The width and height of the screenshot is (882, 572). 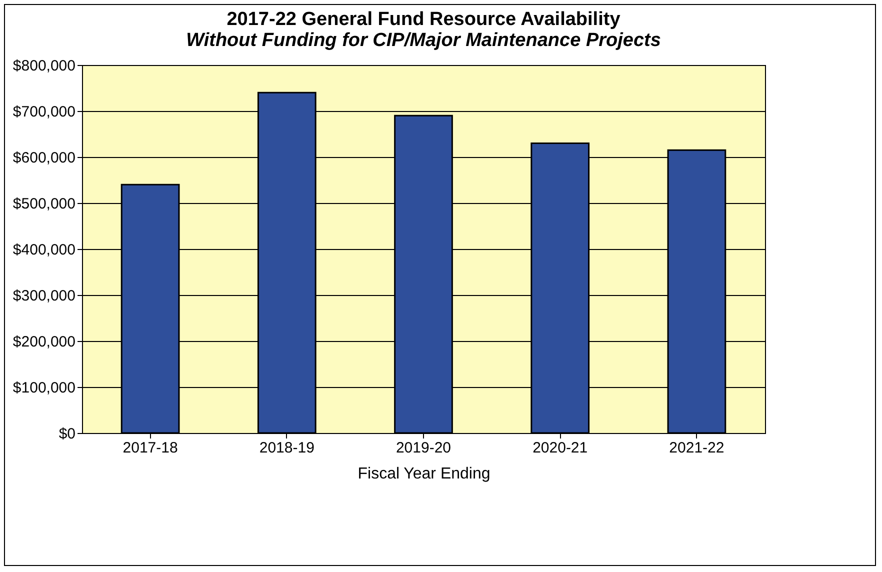 What do you see at coordinates (44, 296) in the screenshot?
I see `y-tick-label: $300,000` at bounding box center [44, 296].